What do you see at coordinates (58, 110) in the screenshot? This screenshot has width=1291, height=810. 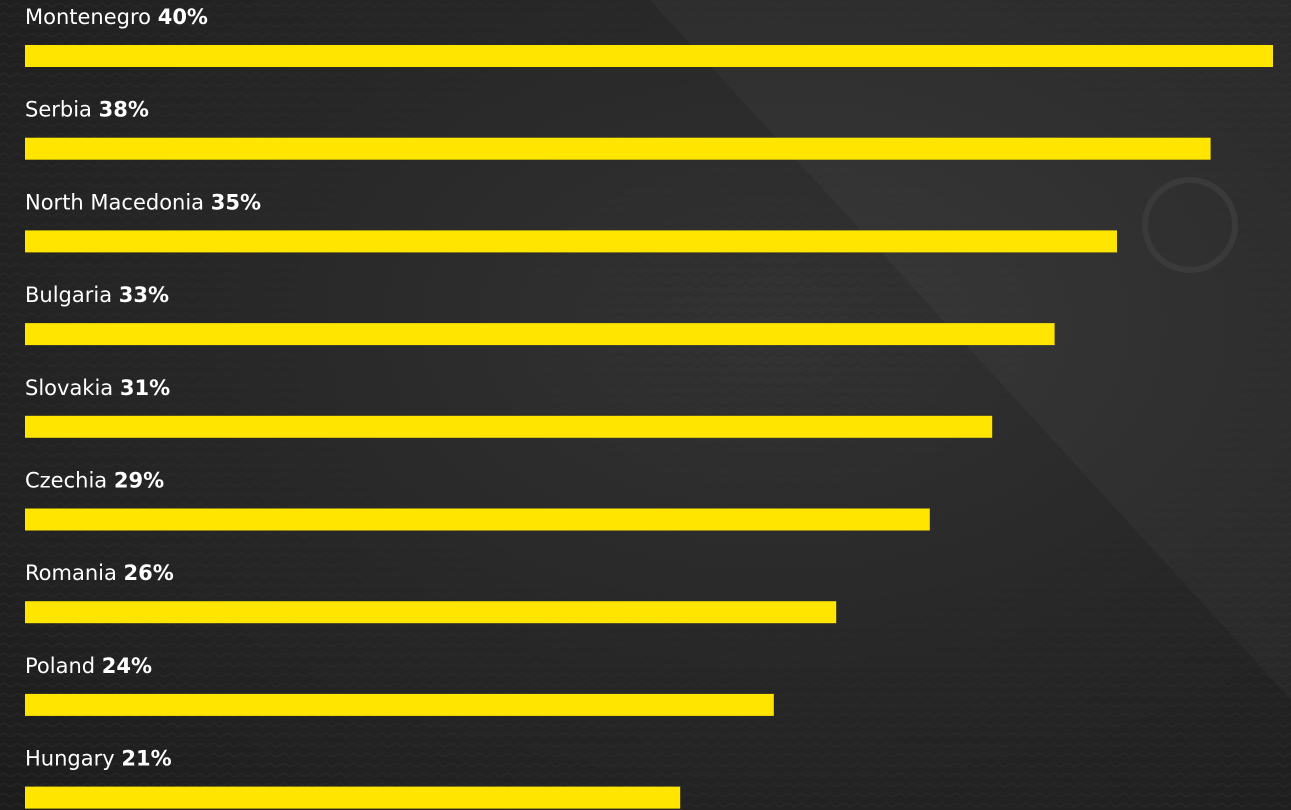 I see `category-label: Serbia` at bounding box center [58, 110].